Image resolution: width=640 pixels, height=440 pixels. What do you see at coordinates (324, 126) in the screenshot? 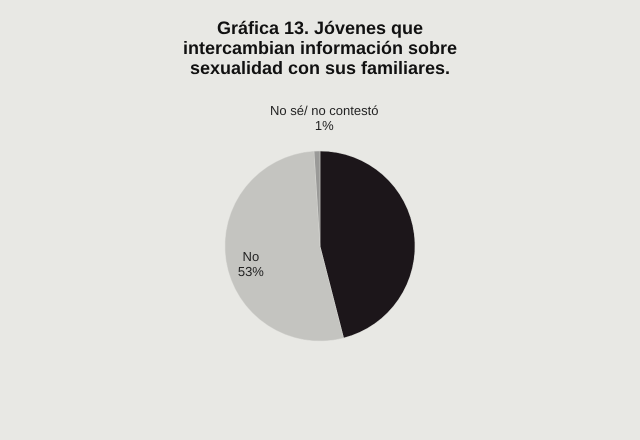
I see `data-label: 1%` at bounding box center [324, 126].